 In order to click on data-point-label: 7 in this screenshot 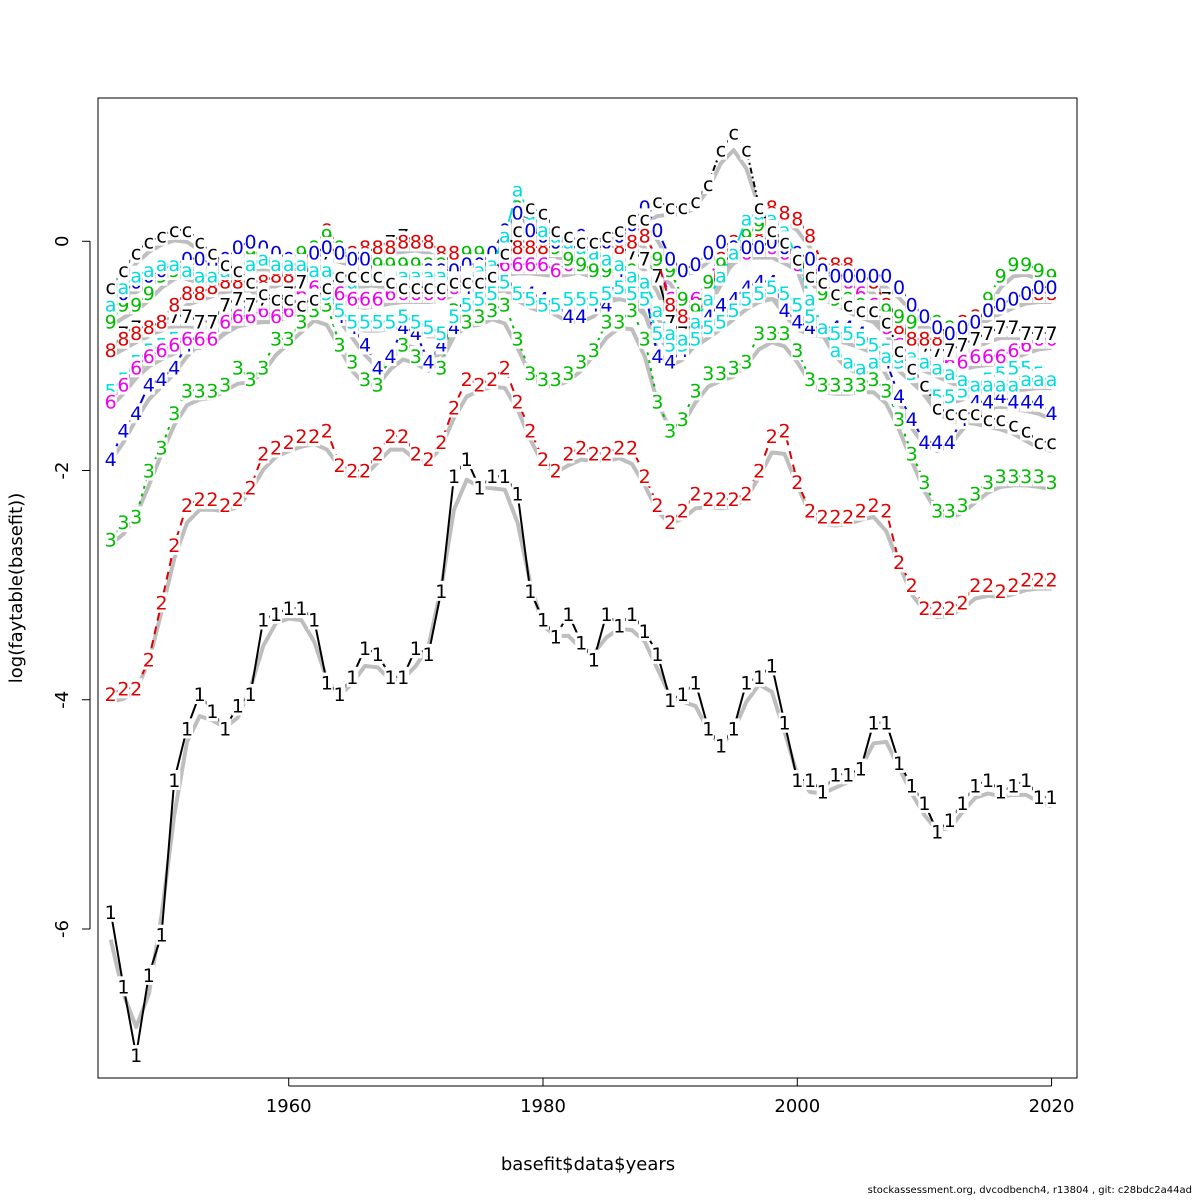, I will do `click(963, 345)`.